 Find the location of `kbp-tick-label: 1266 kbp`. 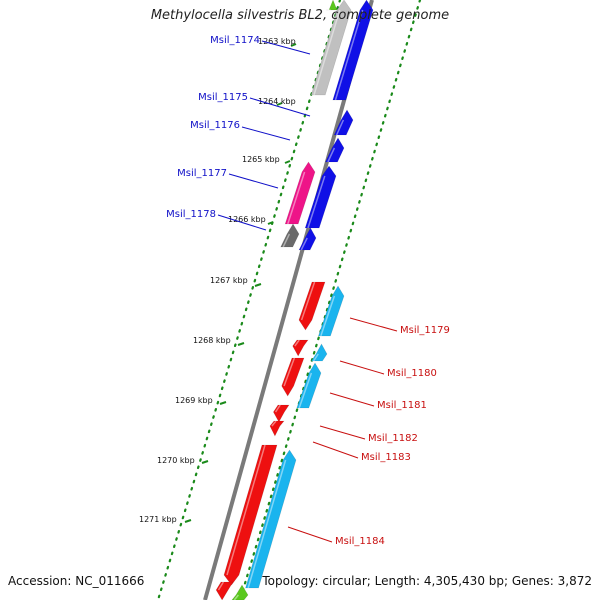

kbp-tick-label: 1266 kbp is located at coordinates (247, 219).